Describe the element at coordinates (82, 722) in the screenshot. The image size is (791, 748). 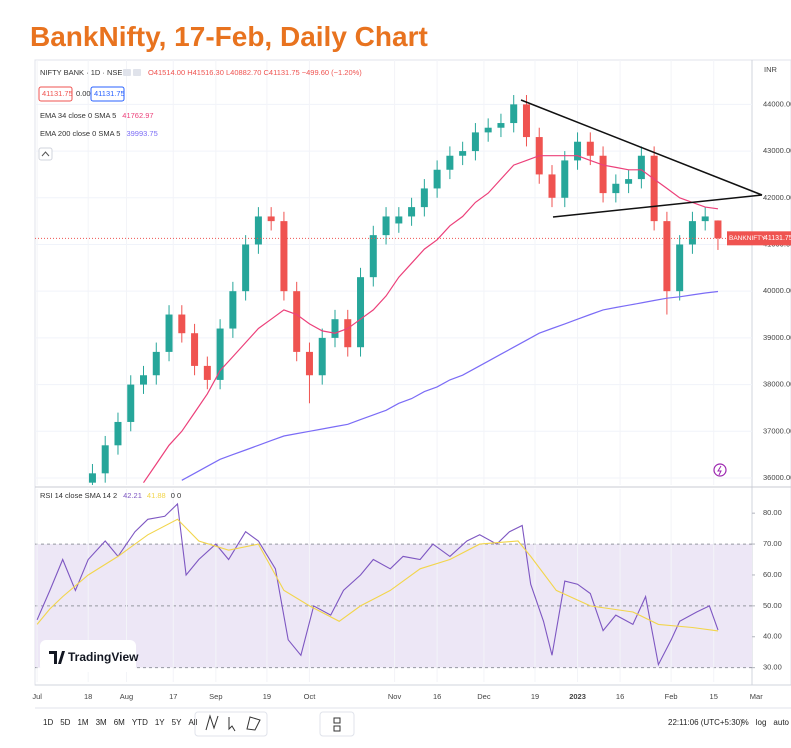
I see `range-button: 1M` at that location.